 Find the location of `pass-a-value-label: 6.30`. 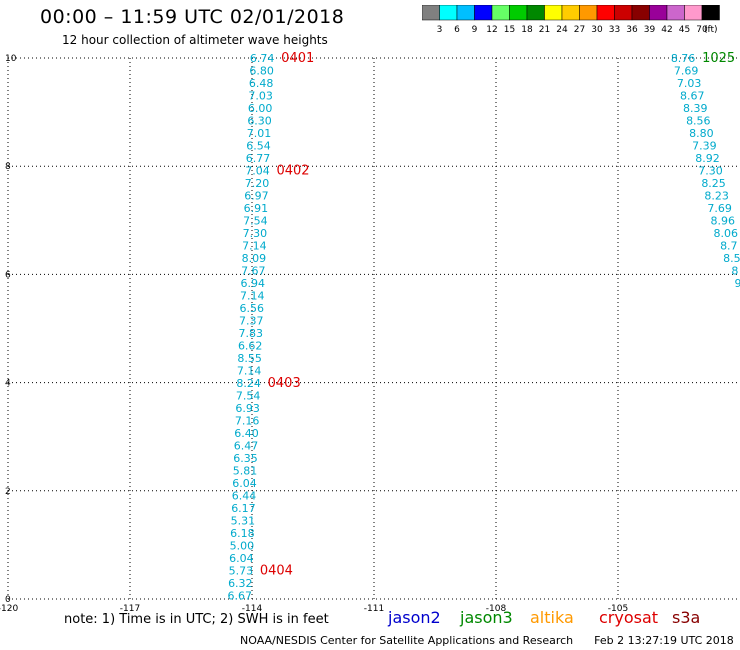

pass-a-value-label: 6.30 is located at coordinates (259, 121).